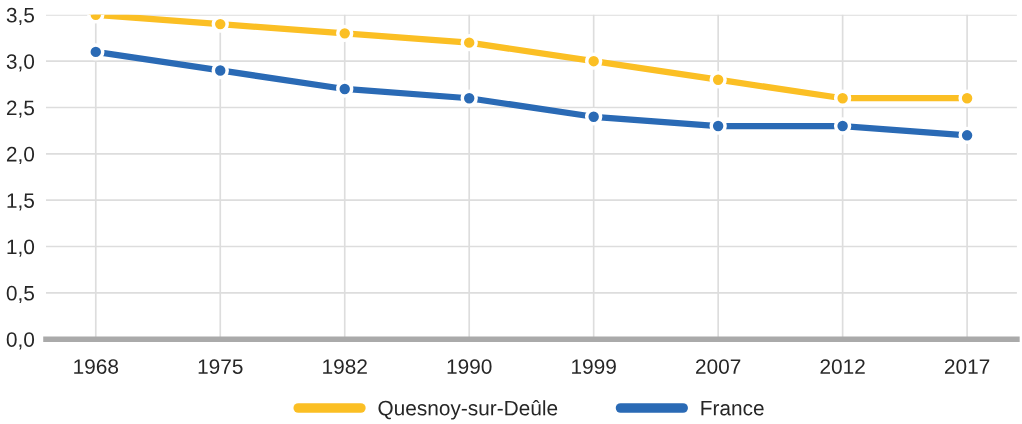  What do you see at coordinates (594, 366) in the screenshot?
I see `x-tick-label: 1999` at bounding box center [594, 366].